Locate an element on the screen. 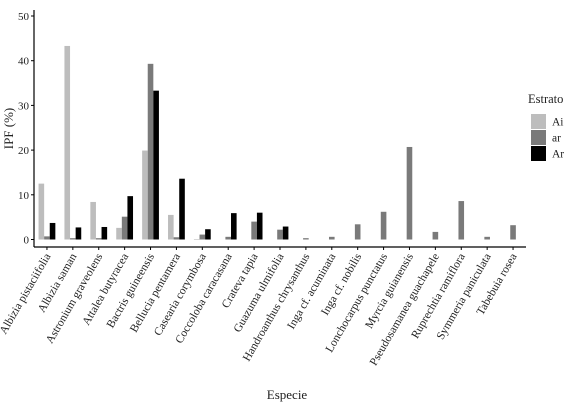 The width and height of the screenshot is (581, 407). bar-ar-ruprechtia-ramiflora is located at coordinates (461, 220).